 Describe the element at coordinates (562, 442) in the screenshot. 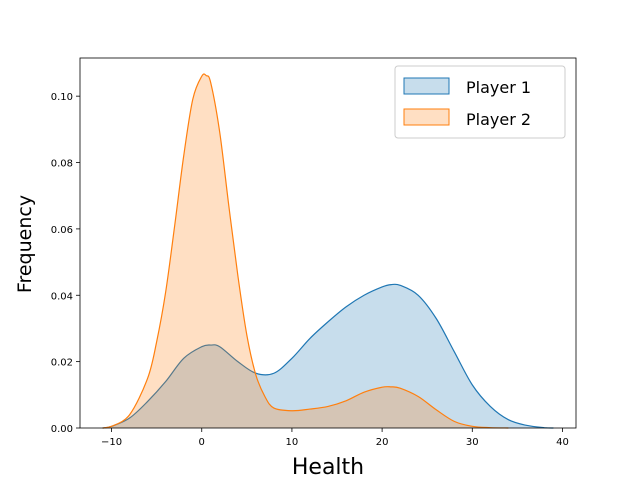

I see `x-tick-label: 40` at that location.